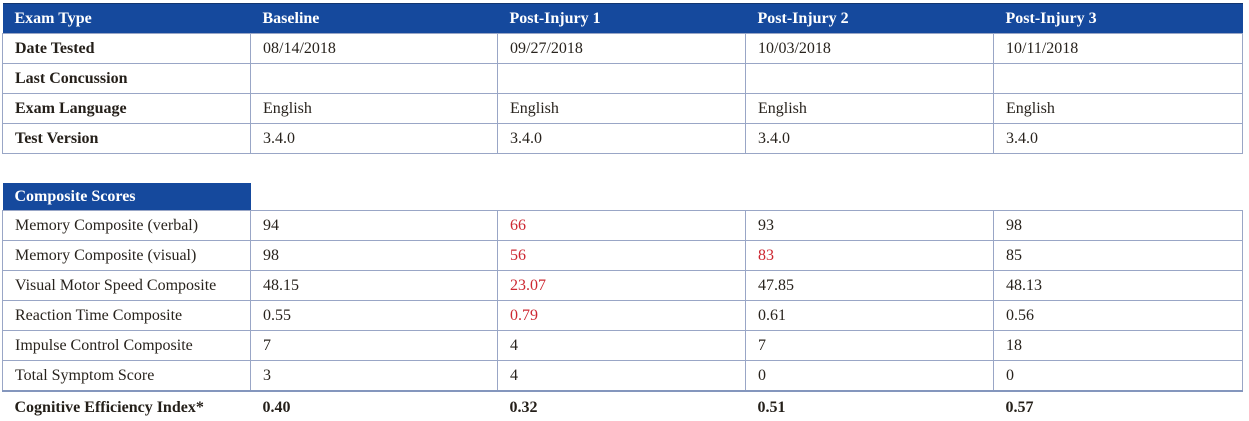 Image resolution: width=1249 pixels, height=421 pixels. What do you see at coordinates (374, 225) in the screenshot?
I see `score-cell: 94` at bounding box center [374, 225].